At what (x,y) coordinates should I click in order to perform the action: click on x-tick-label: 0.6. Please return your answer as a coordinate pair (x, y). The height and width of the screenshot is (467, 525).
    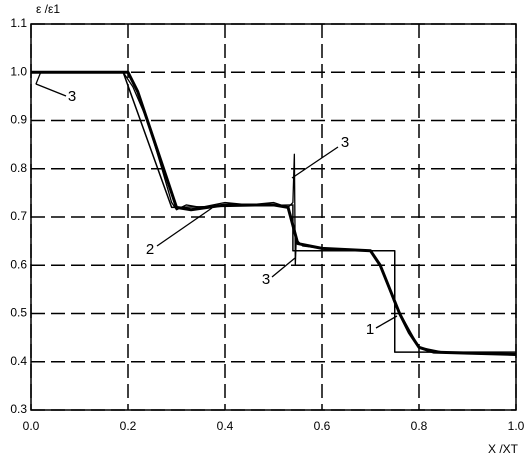
    Looking at the image, I should click on (322, 426).